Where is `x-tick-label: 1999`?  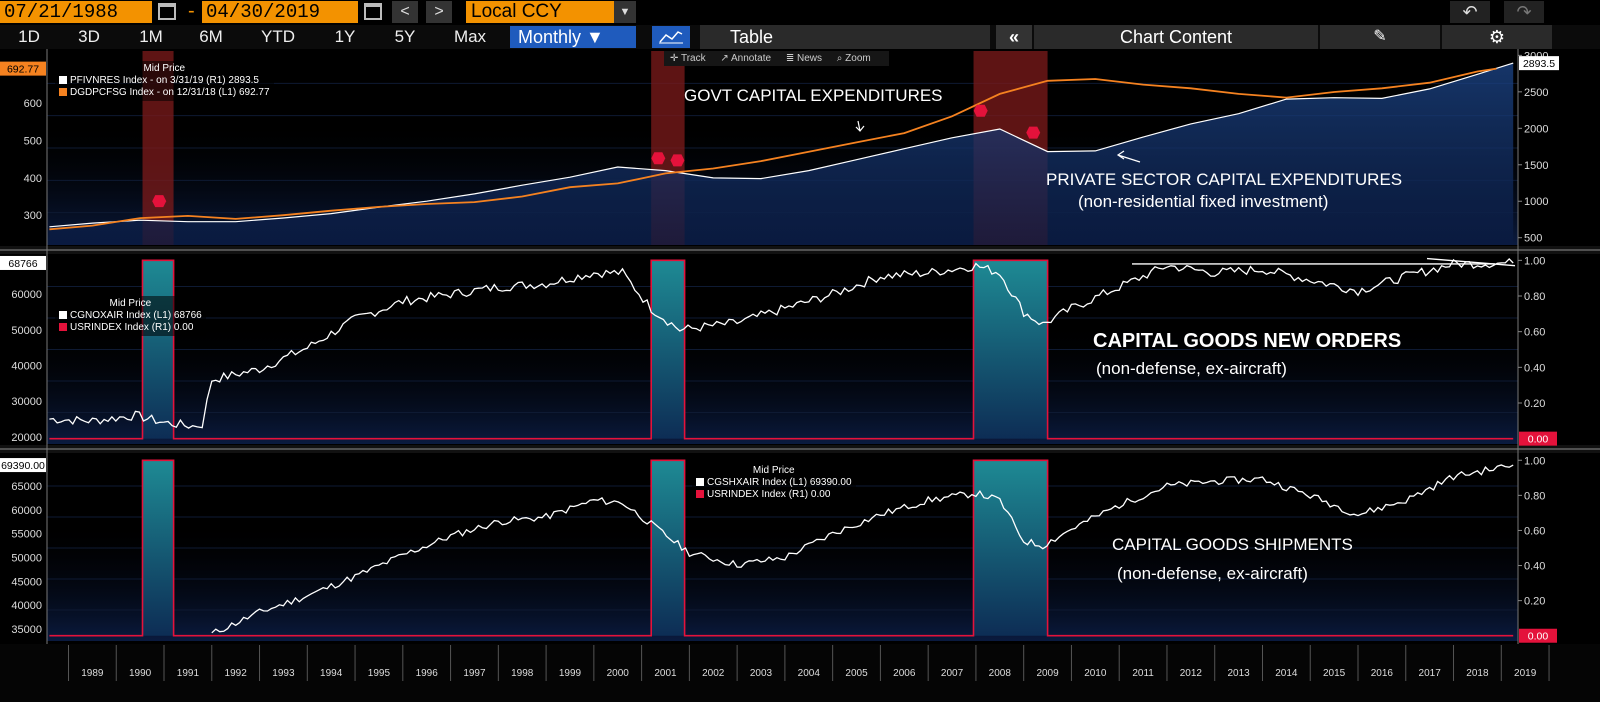
x-tick-label: 1999 is located at coordinates (570, 673).